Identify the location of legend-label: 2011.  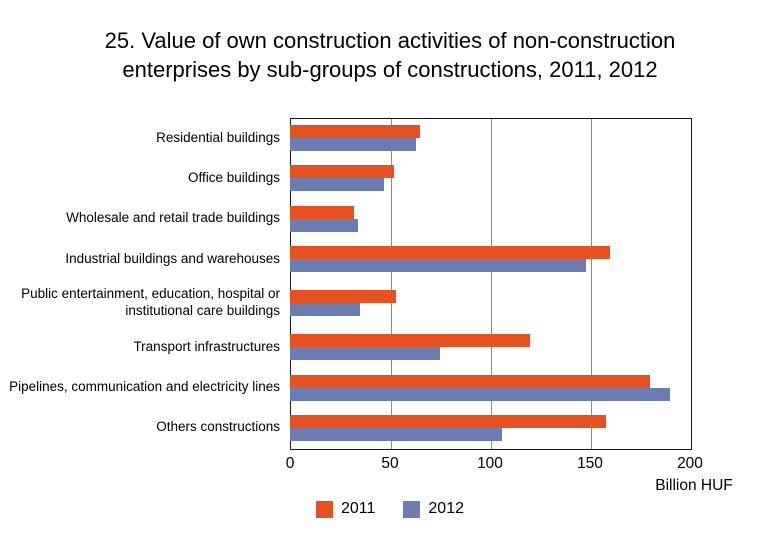
(358, 509).